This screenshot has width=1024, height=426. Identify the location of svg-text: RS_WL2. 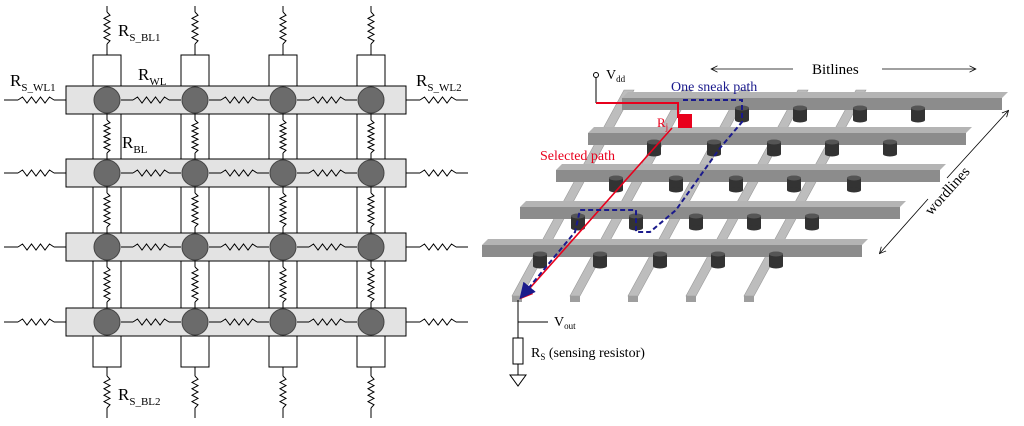
(439, 82).